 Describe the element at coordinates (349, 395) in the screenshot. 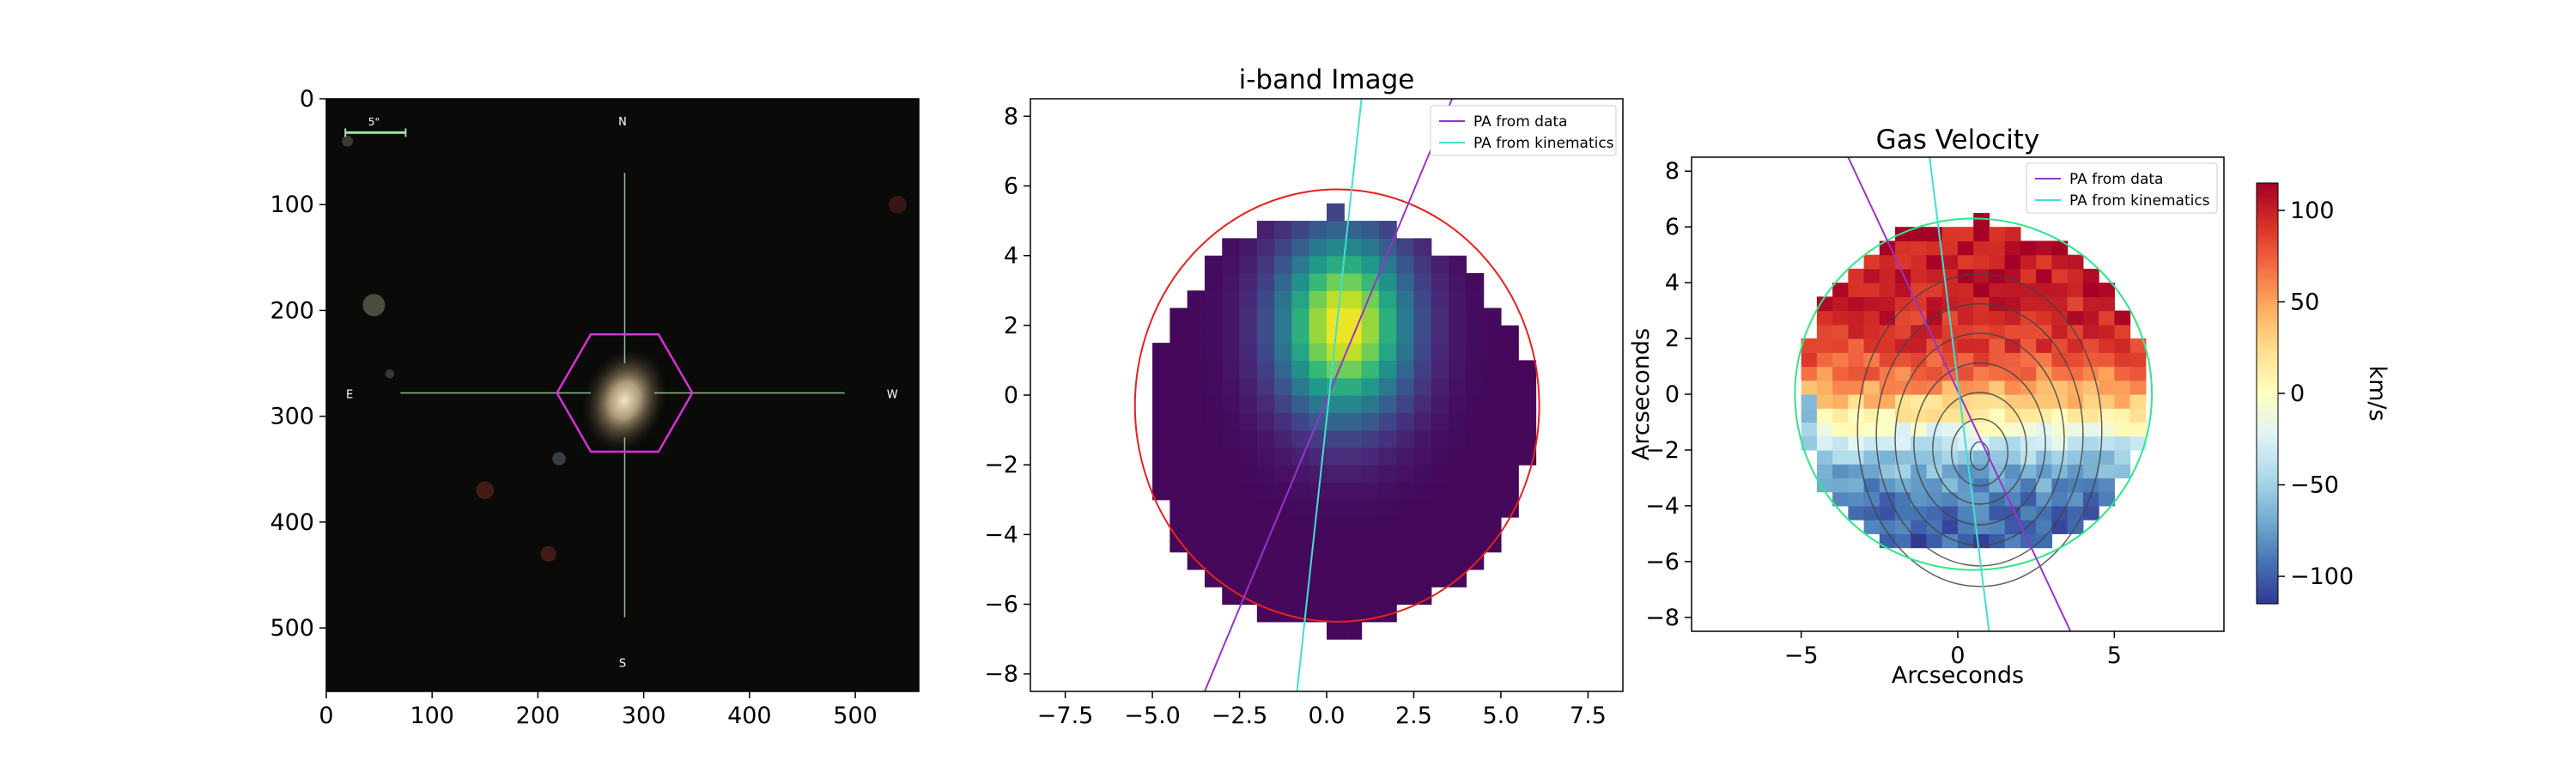

I see `compass-east: E` at that location.